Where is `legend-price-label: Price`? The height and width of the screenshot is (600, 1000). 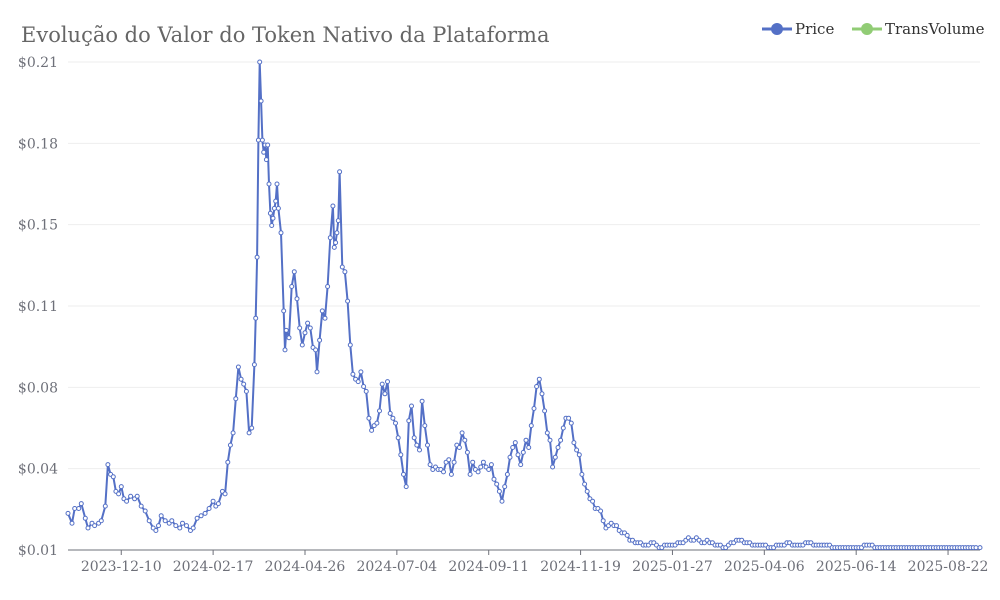 legend-price-label: Price is located at coordinates (814, 29).